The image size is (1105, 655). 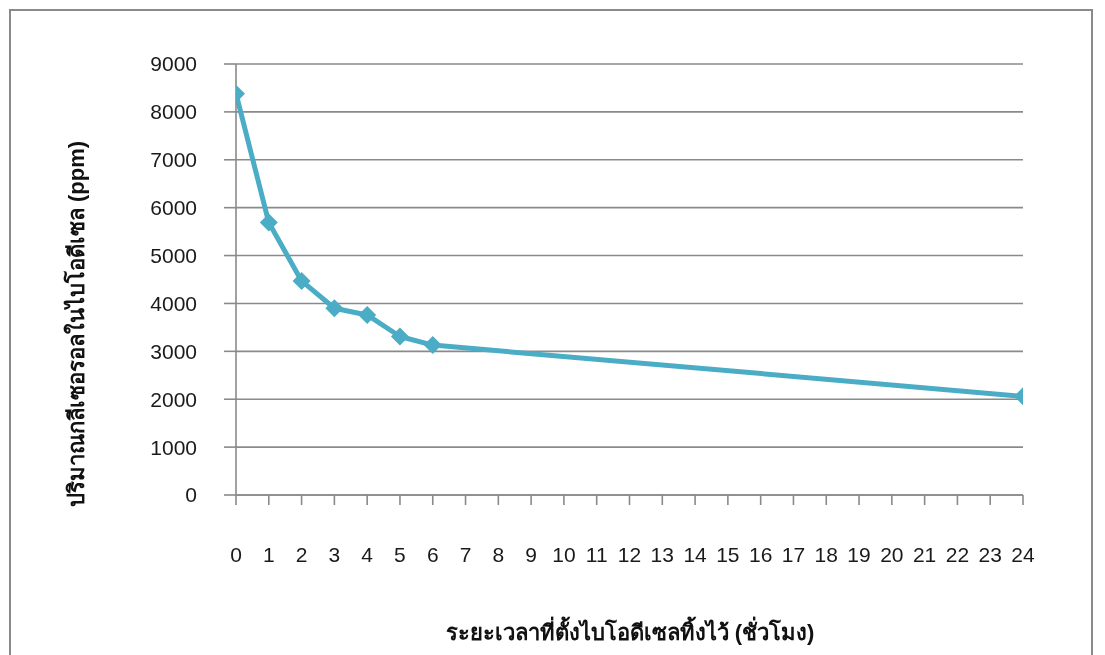 What do you see at coordinates (367, 554) in the screenshot?
I see `x-tick-label: 4` at bounding box center [367, 554].